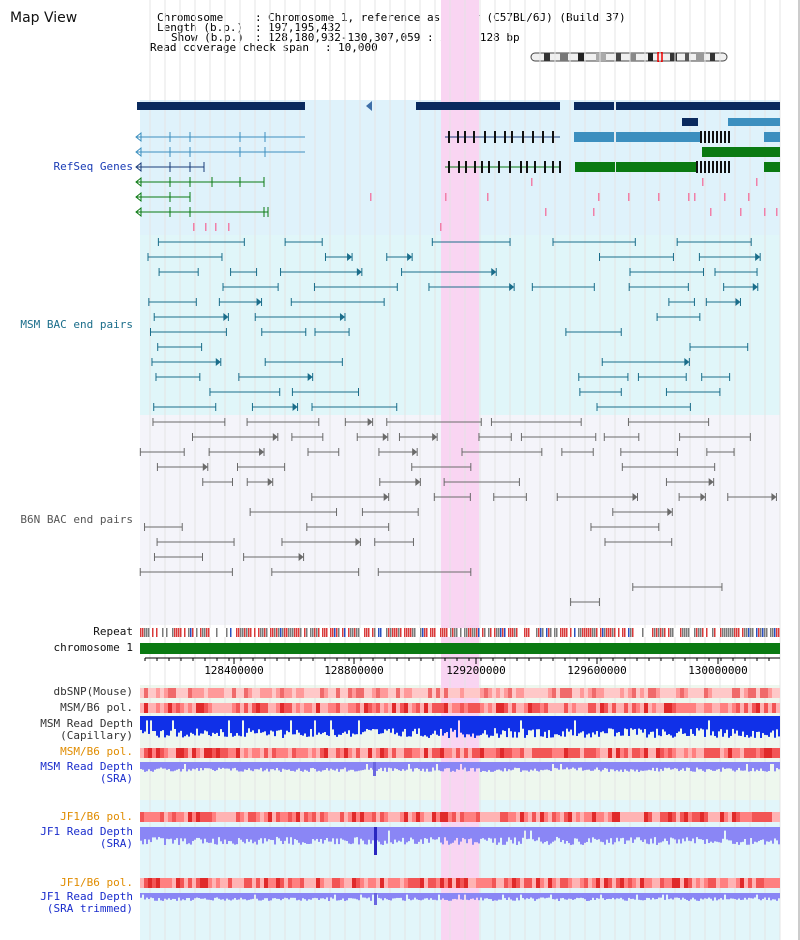 The width and height of the screenshot is (800, 940). Describe the element at coordinates (96, 816) in the screenshot. I see `track-label-jf1-b6-pol: JF1/B6 pol.` at that location.